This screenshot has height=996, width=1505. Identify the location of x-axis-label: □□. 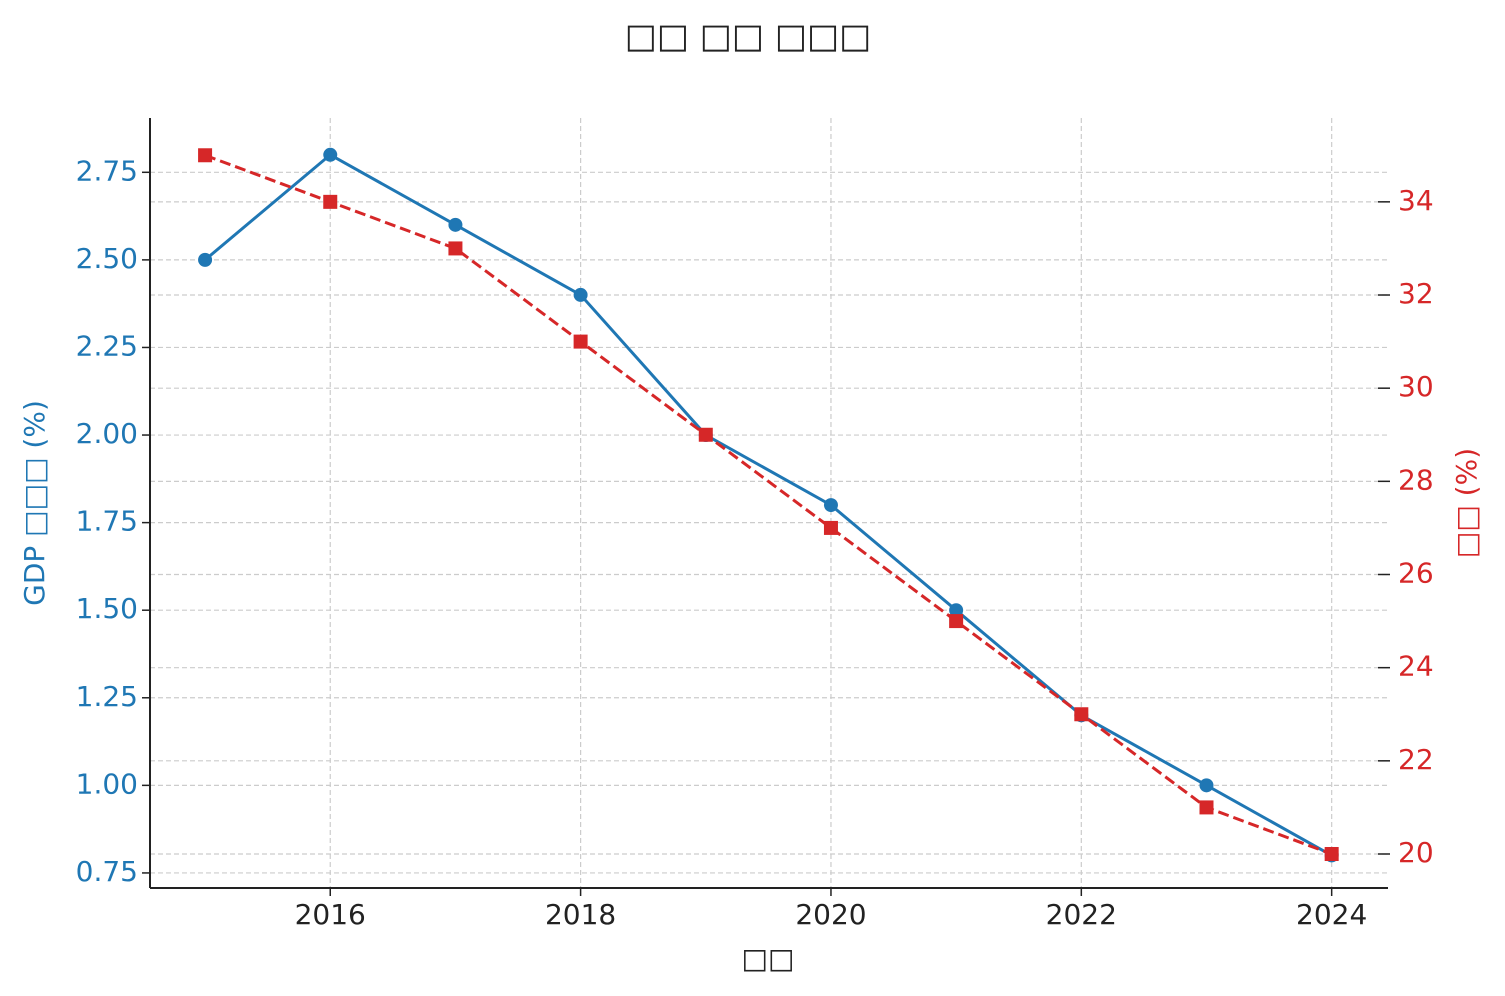
(768, 958).